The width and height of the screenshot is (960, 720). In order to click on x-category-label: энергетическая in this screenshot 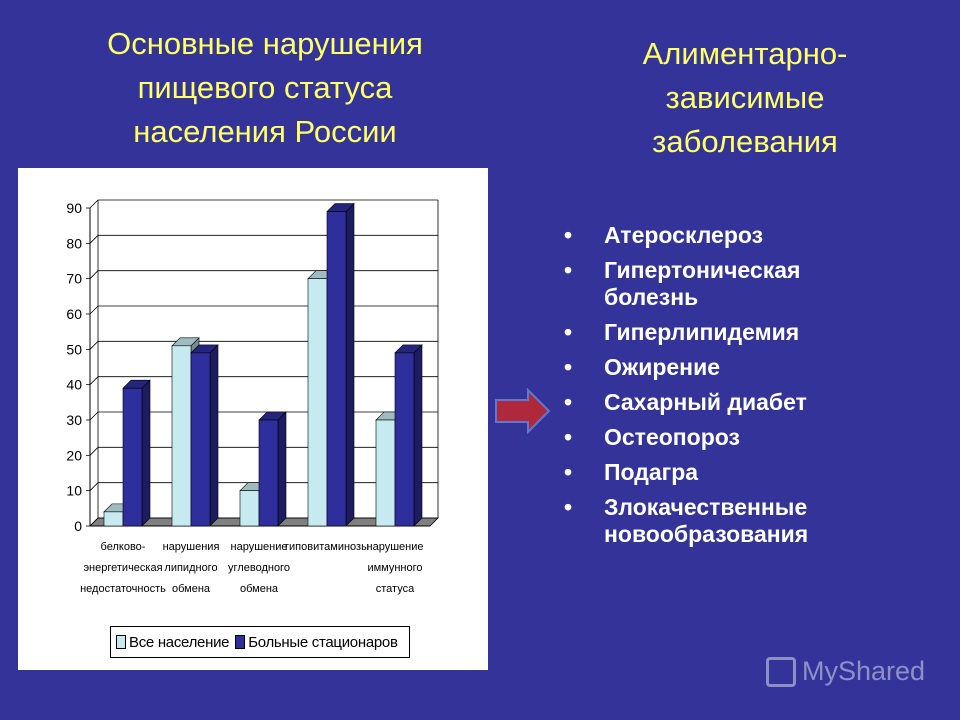, I will do `click(122, 568)`.